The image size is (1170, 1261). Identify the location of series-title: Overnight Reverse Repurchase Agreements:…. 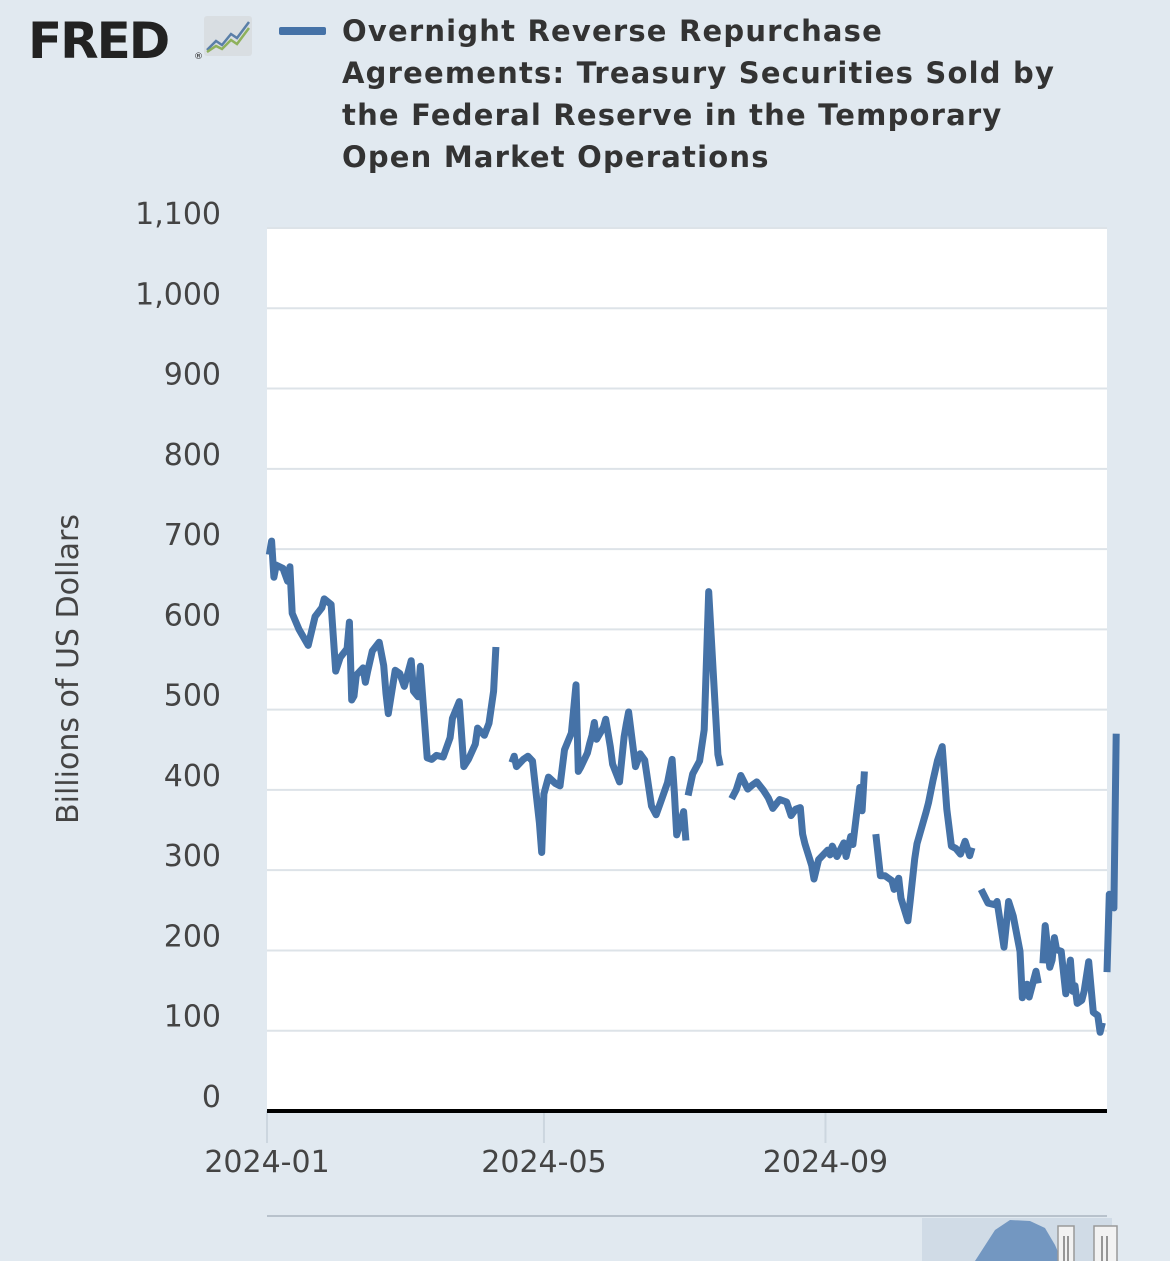
(702, 94).